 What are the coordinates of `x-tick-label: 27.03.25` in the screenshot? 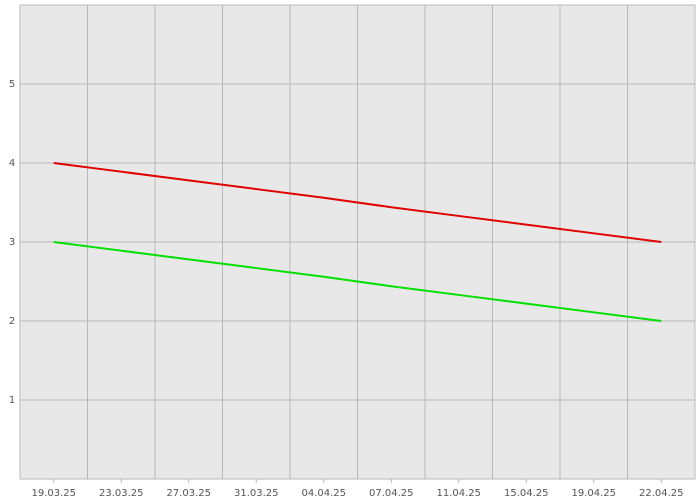 It's located at (188, 493).